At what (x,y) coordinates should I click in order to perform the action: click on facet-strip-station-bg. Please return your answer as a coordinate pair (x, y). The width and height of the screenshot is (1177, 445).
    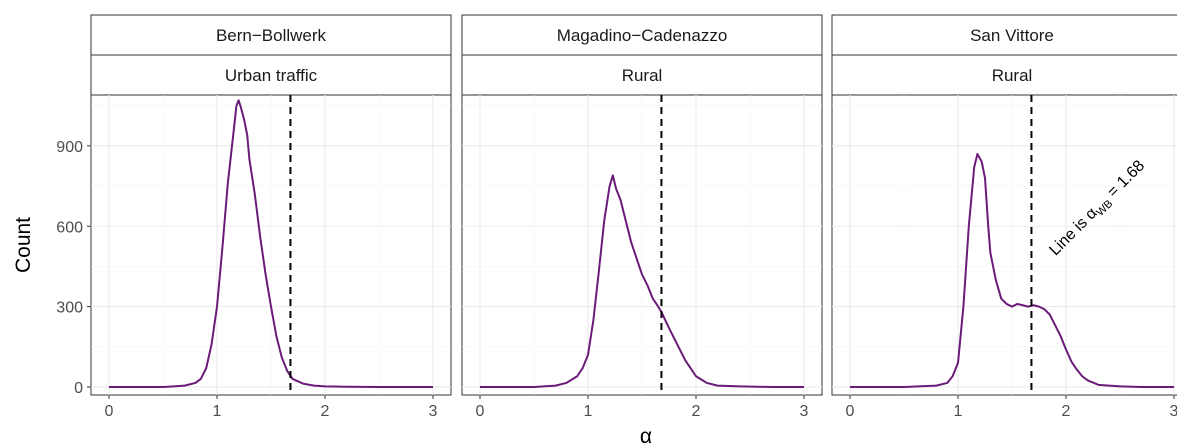
    Looking at the image, I should click on (271, 35).